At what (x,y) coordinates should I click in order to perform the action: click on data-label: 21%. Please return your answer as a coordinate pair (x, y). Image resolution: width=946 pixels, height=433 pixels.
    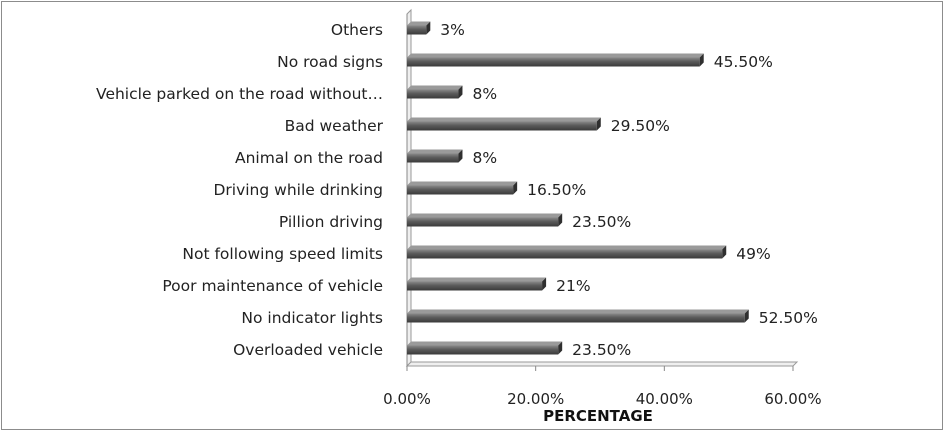
    Looking at the image, I should click on (573, 286).